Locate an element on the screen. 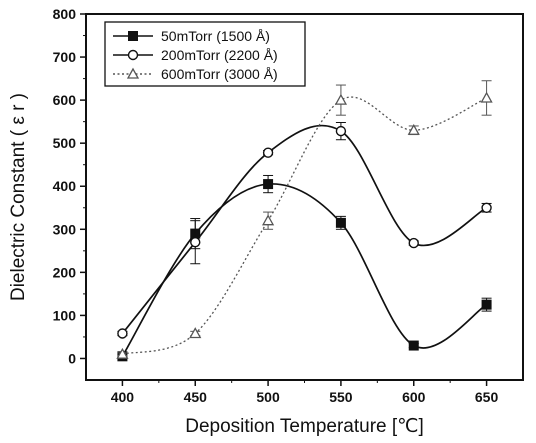 The image size is (536, 443). y-tick-label: 400 is located at coordinates (65, 186).